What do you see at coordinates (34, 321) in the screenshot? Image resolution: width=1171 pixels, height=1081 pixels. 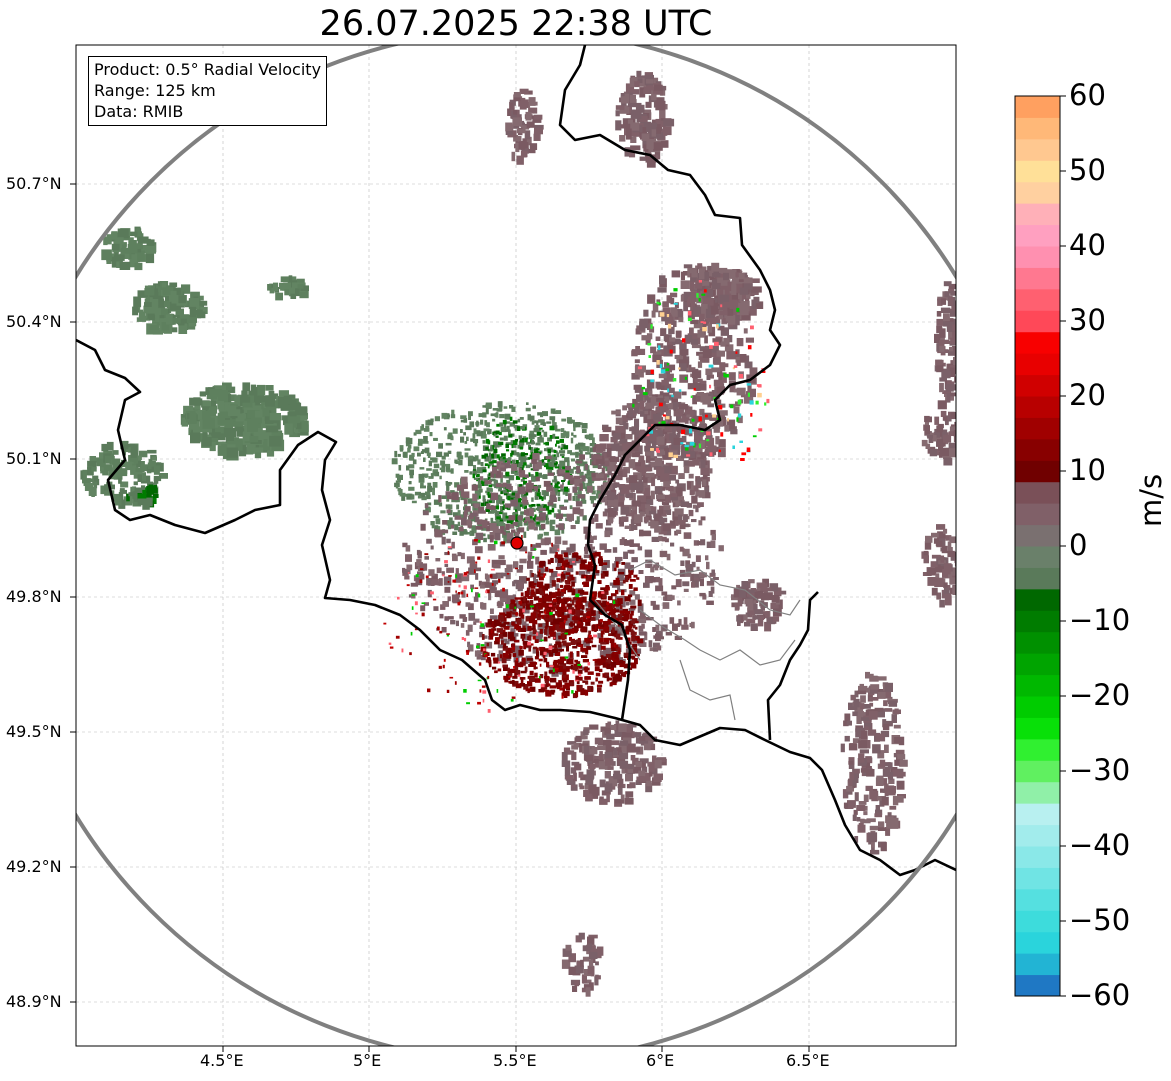 I see `lat-label-50-4: 50.4°N` at bounding box center [34, 321].